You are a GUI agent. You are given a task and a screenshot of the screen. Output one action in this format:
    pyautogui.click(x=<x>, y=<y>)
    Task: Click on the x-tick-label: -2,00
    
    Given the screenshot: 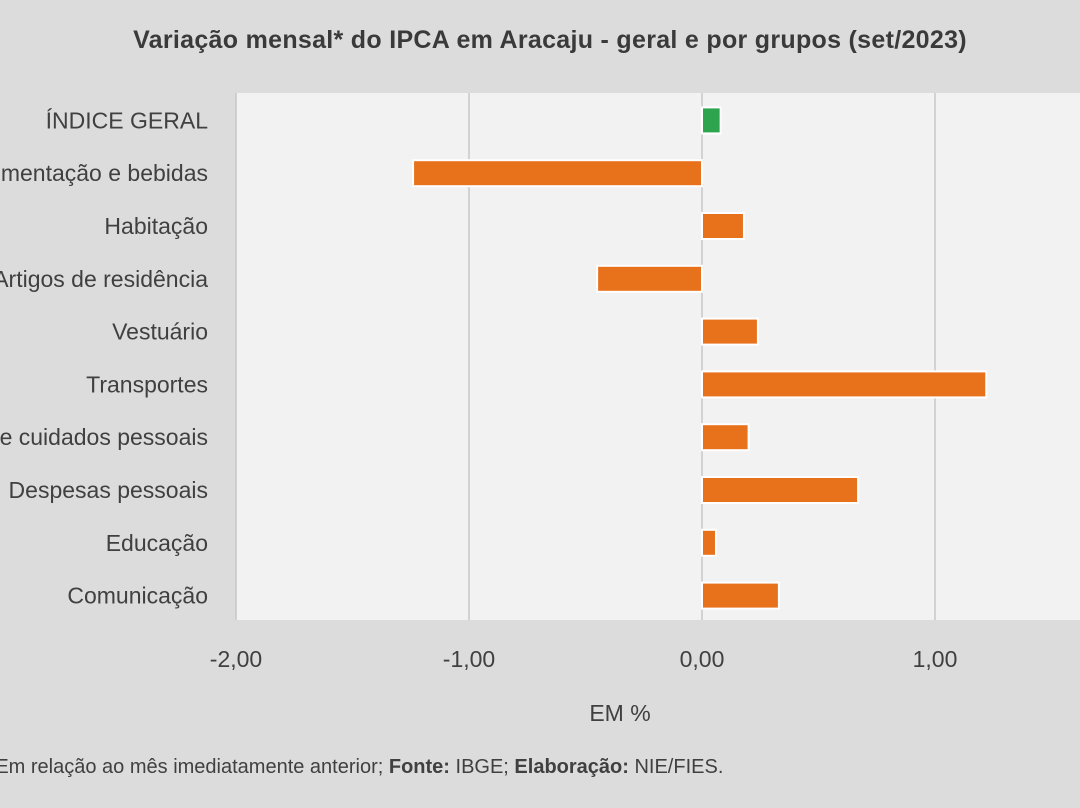 What is the action you would take?
    pyautogui.click(x=236, y=659)
    